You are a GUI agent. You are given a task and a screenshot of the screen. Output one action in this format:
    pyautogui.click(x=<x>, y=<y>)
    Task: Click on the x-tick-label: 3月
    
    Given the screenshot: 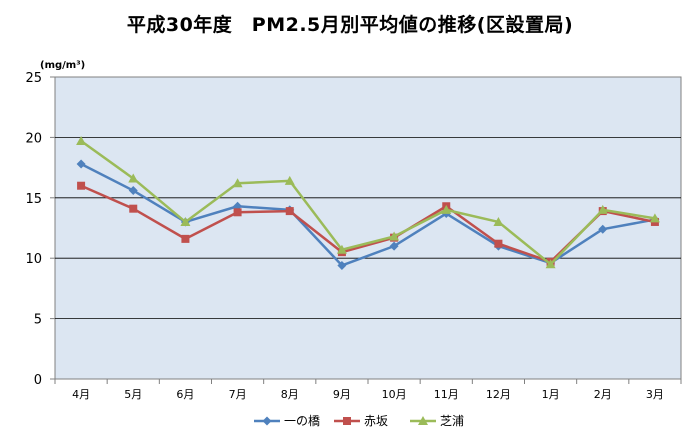 What is the action you would take?
    pyautogui.click(x=655, y=394)
    